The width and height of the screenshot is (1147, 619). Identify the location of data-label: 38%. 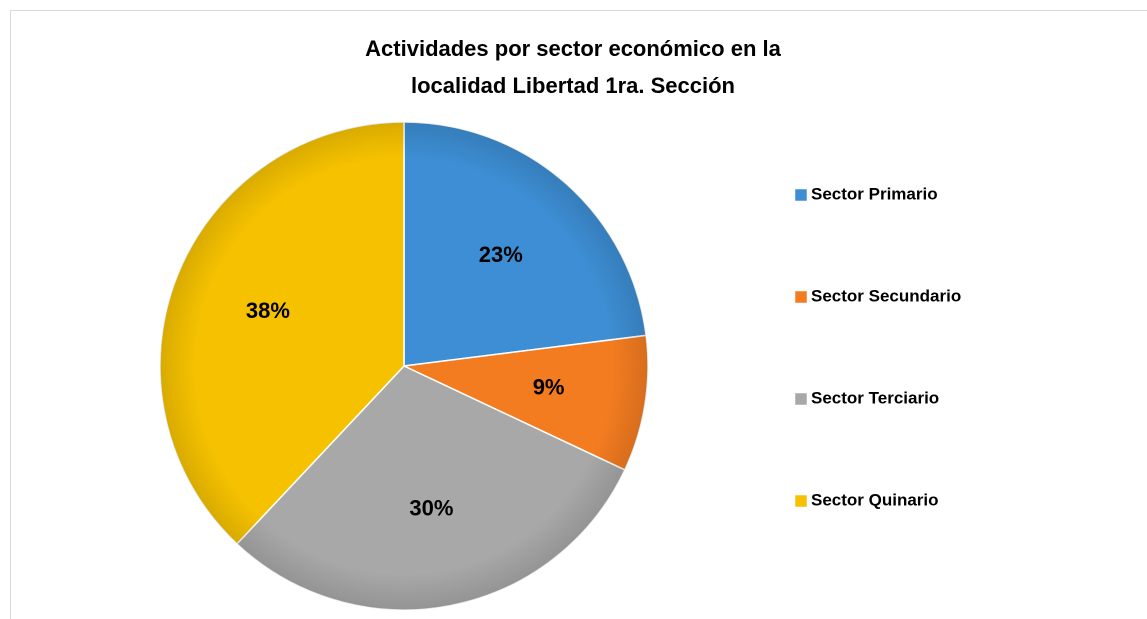
(268, 310).